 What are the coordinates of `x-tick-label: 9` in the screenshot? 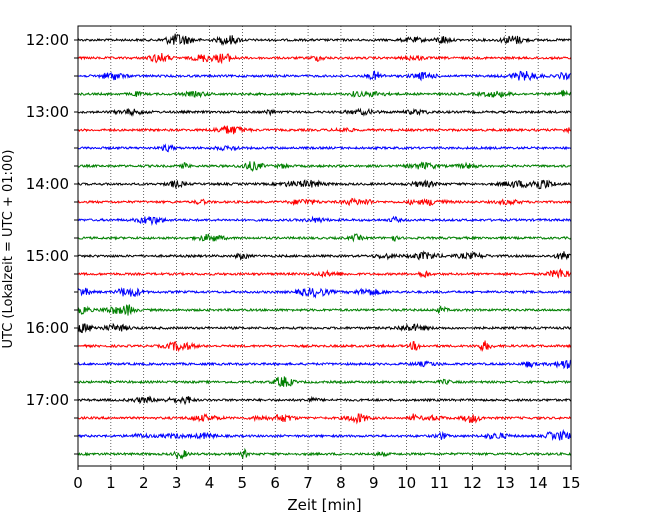 It's located at (374, 483).